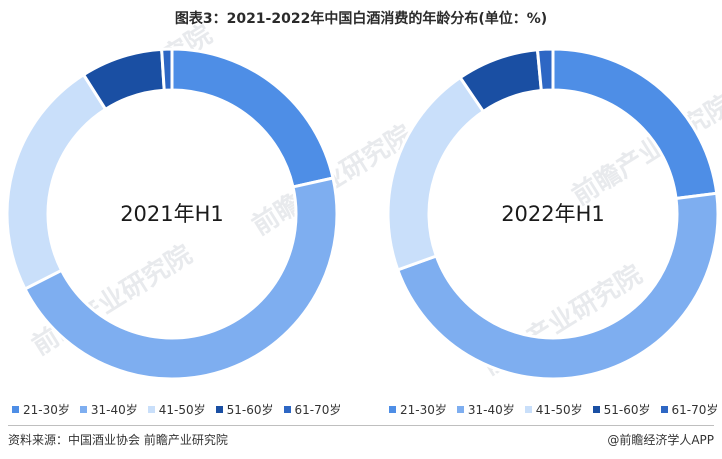 The width and height of the screenshot is (722, 459). I want to click on chart-title: 图表3：2021-2022年中国白酒消费的年龄分布(单位：%), so click(361, 19).